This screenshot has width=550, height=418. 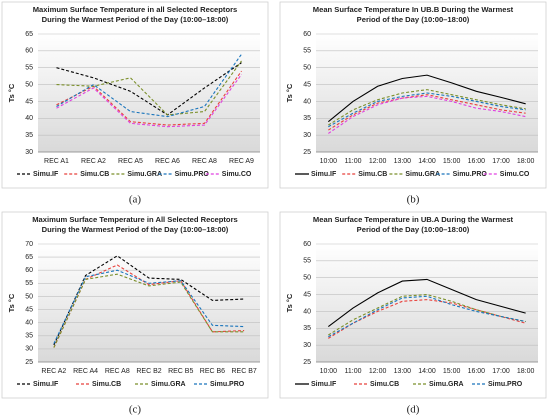 What do you see at coordinates (413, 200) in the screenshot?
I see `caption: (b)` at bounding box center [413, 200].